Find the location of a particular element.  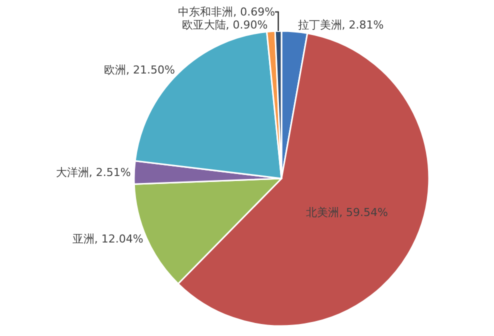

slice-label: 大洋洲, 2.51% is located at coordinates (93, 172).